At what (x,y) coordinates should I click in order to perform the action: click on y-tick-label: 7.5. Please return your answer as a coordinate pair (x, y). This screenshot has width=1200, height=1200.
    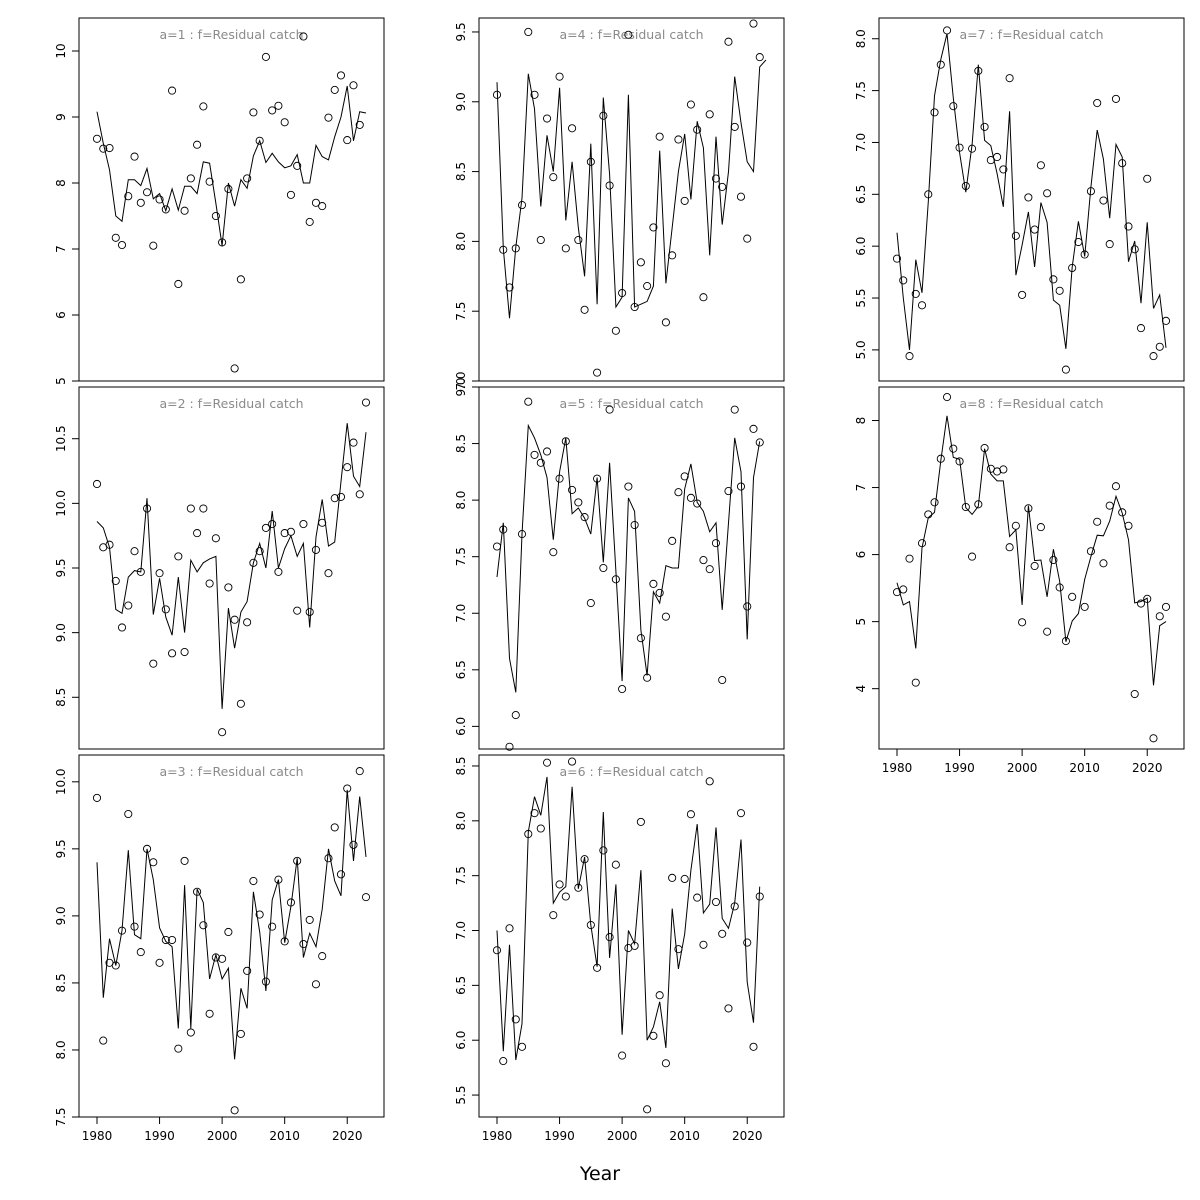
    Looking at the image, I should click on (461, 875).